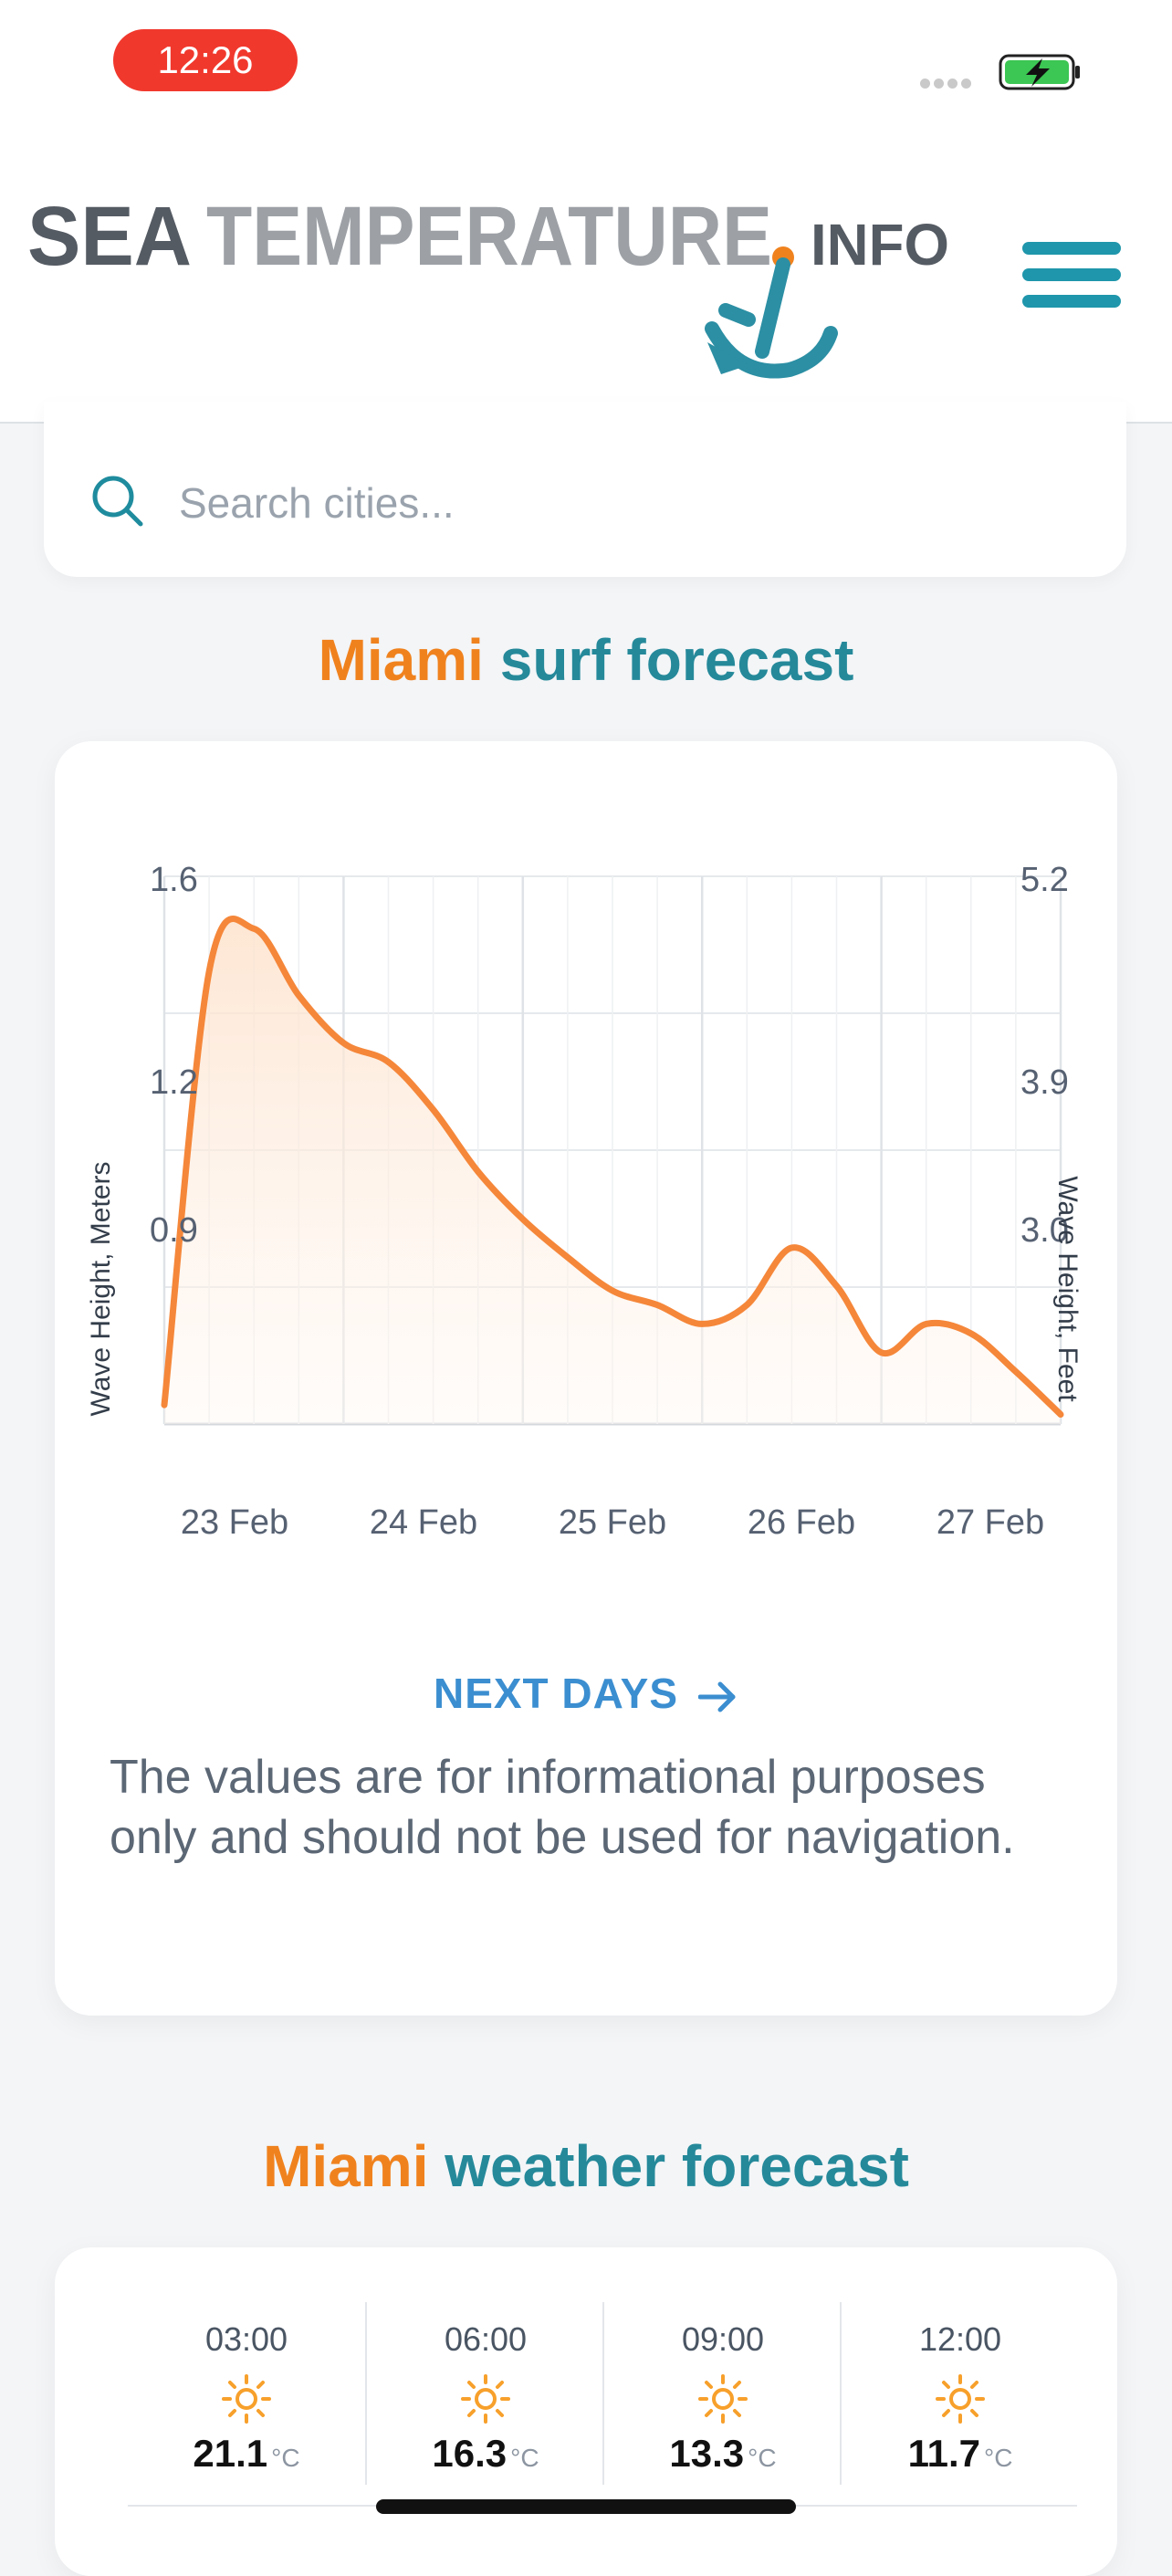 Image resolution: width=1172 pixels, height=2576 pixels. Describe the element at coordinates (235, 1522) in the screenshot. I see `x-tick-label: 23 Feb` at that location.